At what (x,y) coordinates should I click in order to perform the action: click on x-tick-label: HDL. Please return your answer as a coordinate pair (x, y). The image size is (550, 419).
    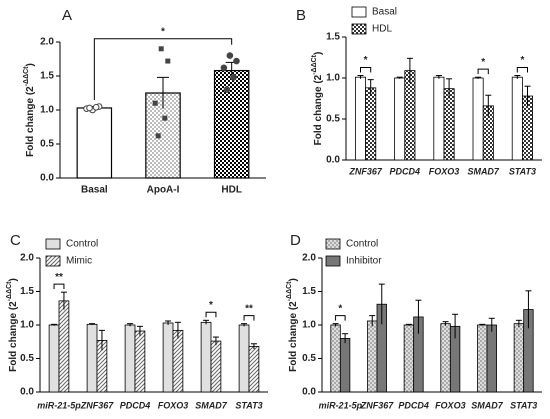
    Looking at the image, I should click on (231, 190).